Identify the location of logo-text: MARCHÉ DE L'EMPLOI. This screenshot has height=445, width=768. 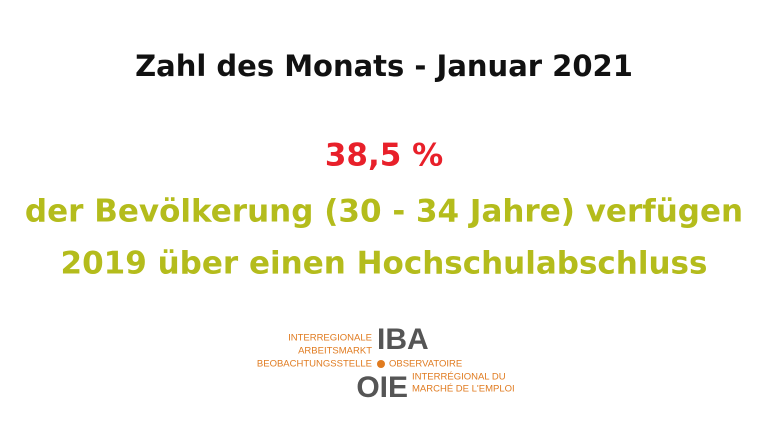
(463, 389).